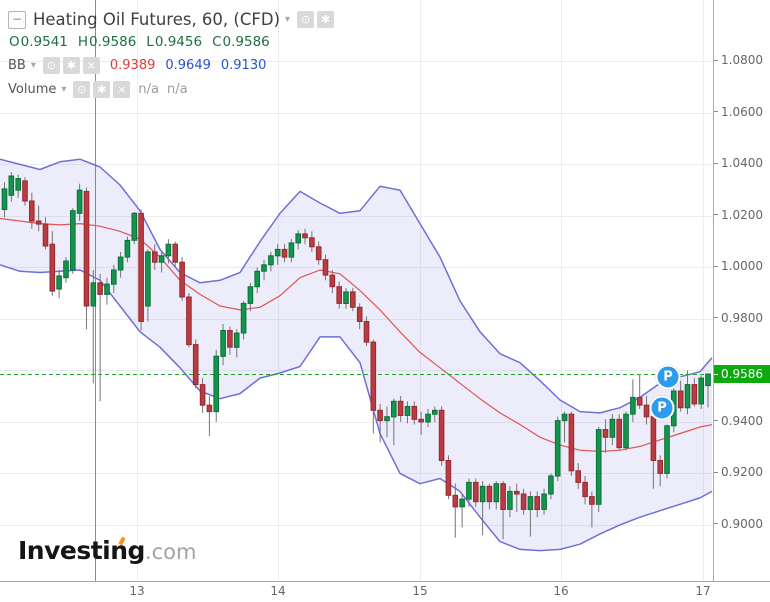 The width and height of the screenshot is (770, 602). Describe the element at coordinates (742, 163) in the screenshot. I see `price-axis-label: 1.0400` at that location.